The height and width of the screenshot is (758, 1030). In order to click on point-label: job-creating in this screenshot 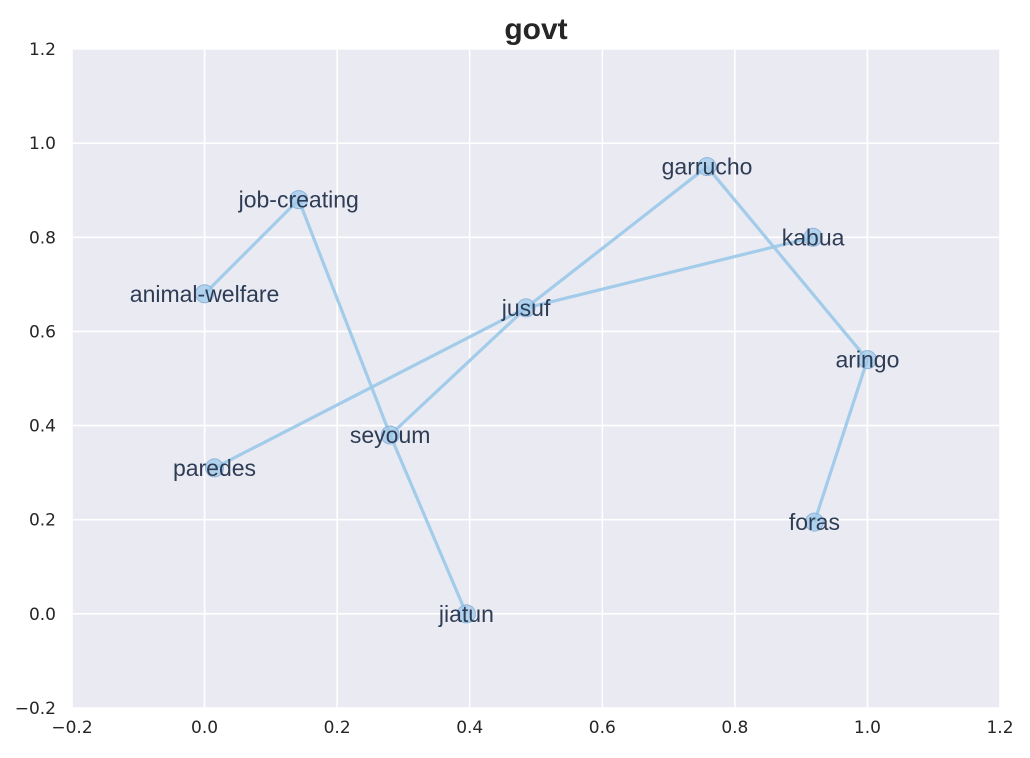, I will do `click(298, 200)`.